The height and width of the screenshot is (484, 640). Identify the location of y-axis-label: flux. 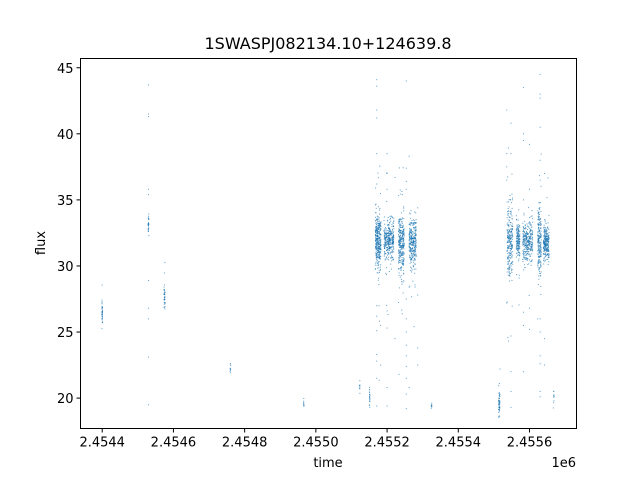
(41, 243).